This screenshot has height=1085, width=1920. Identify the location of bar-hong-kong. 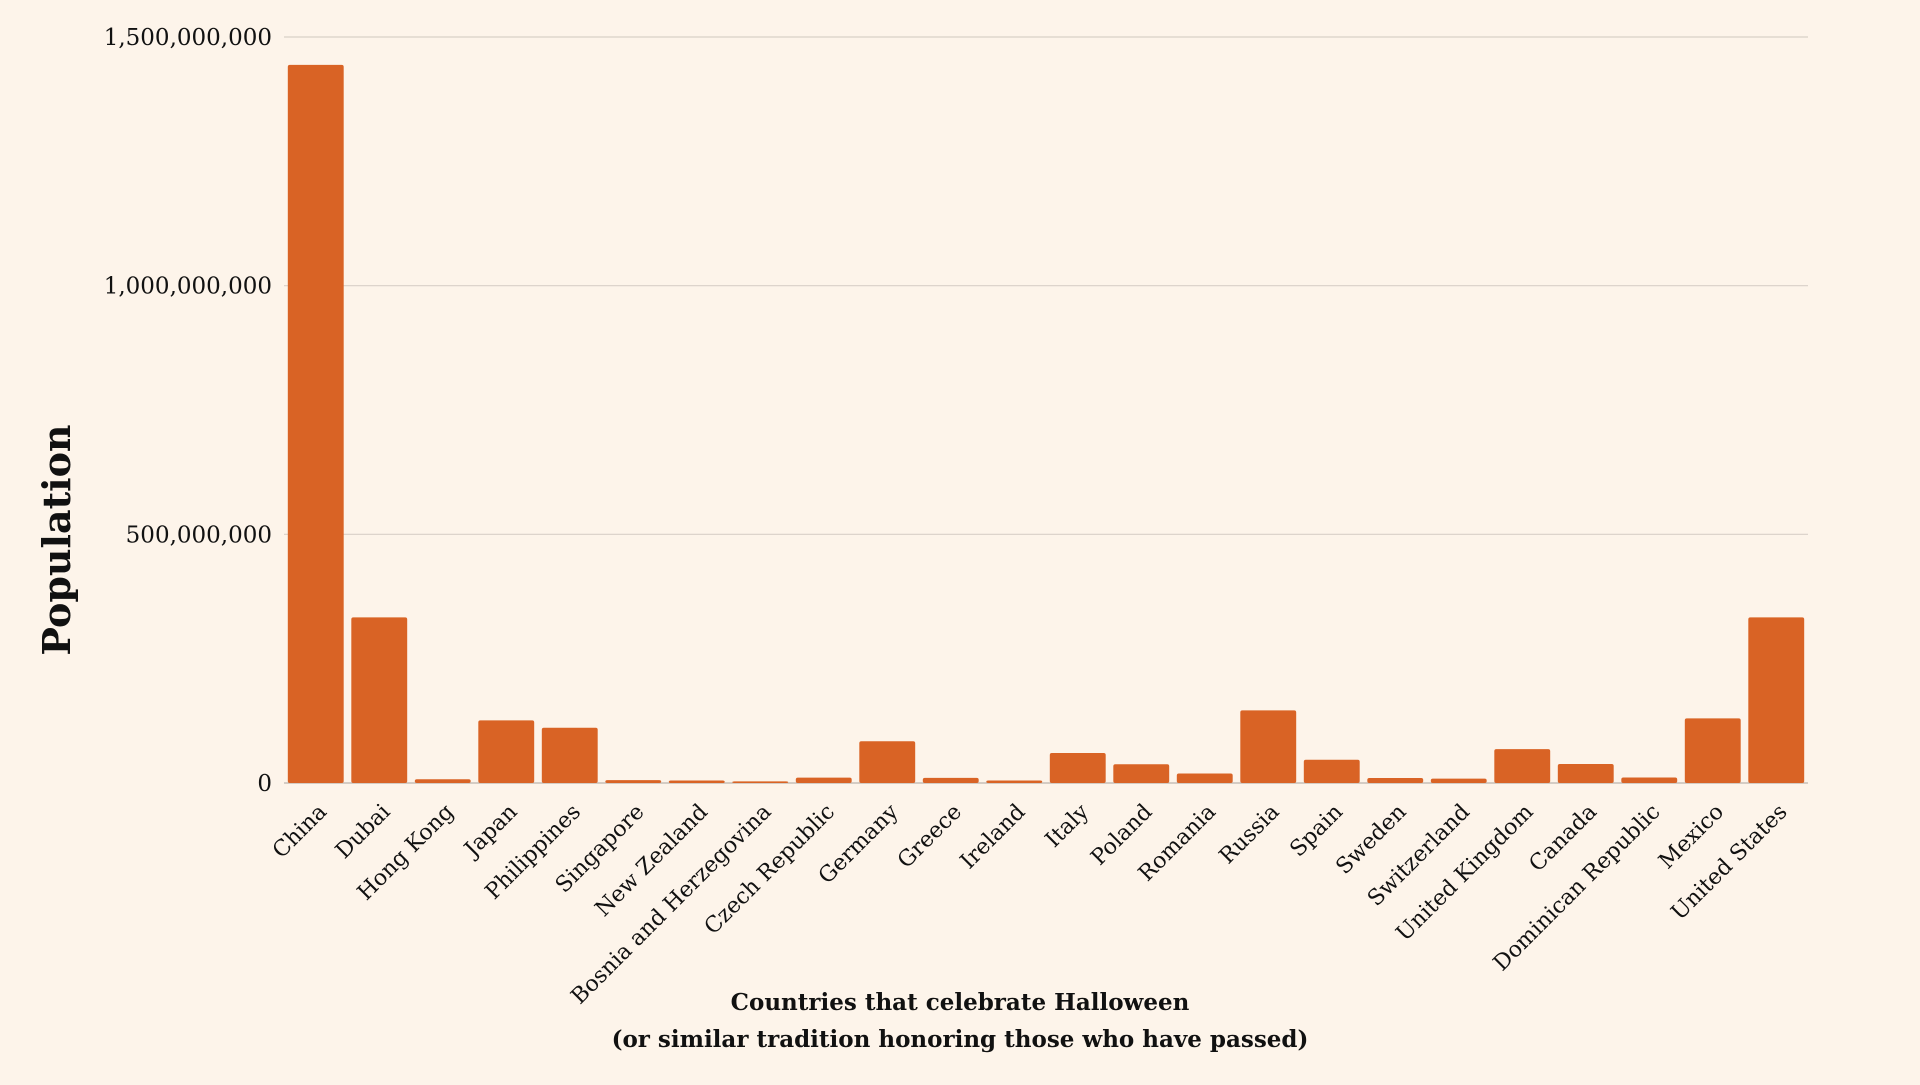
(442, 781).